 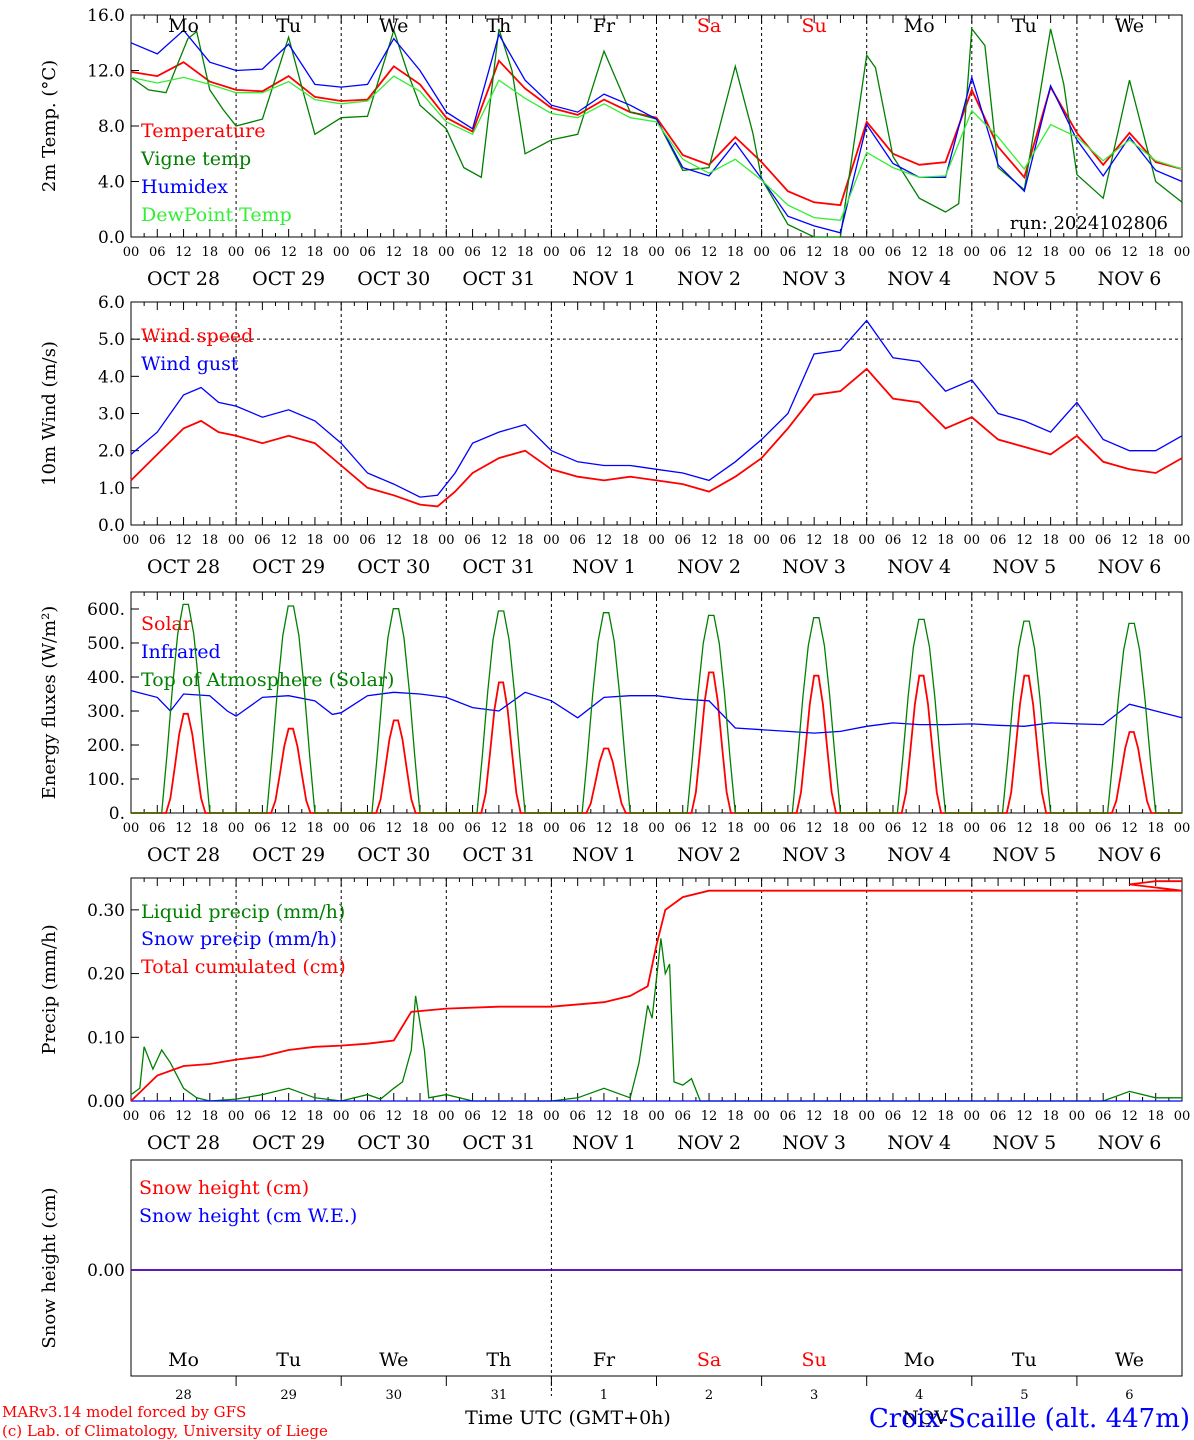 What do you see at coordinates (111, 452) in the screenshot?
I see `y-tick-label: 2.0` at bounding box center [111, 452].